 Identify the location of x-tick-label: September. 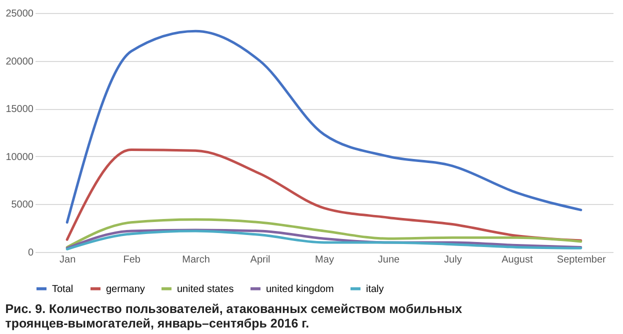
(581, 260).